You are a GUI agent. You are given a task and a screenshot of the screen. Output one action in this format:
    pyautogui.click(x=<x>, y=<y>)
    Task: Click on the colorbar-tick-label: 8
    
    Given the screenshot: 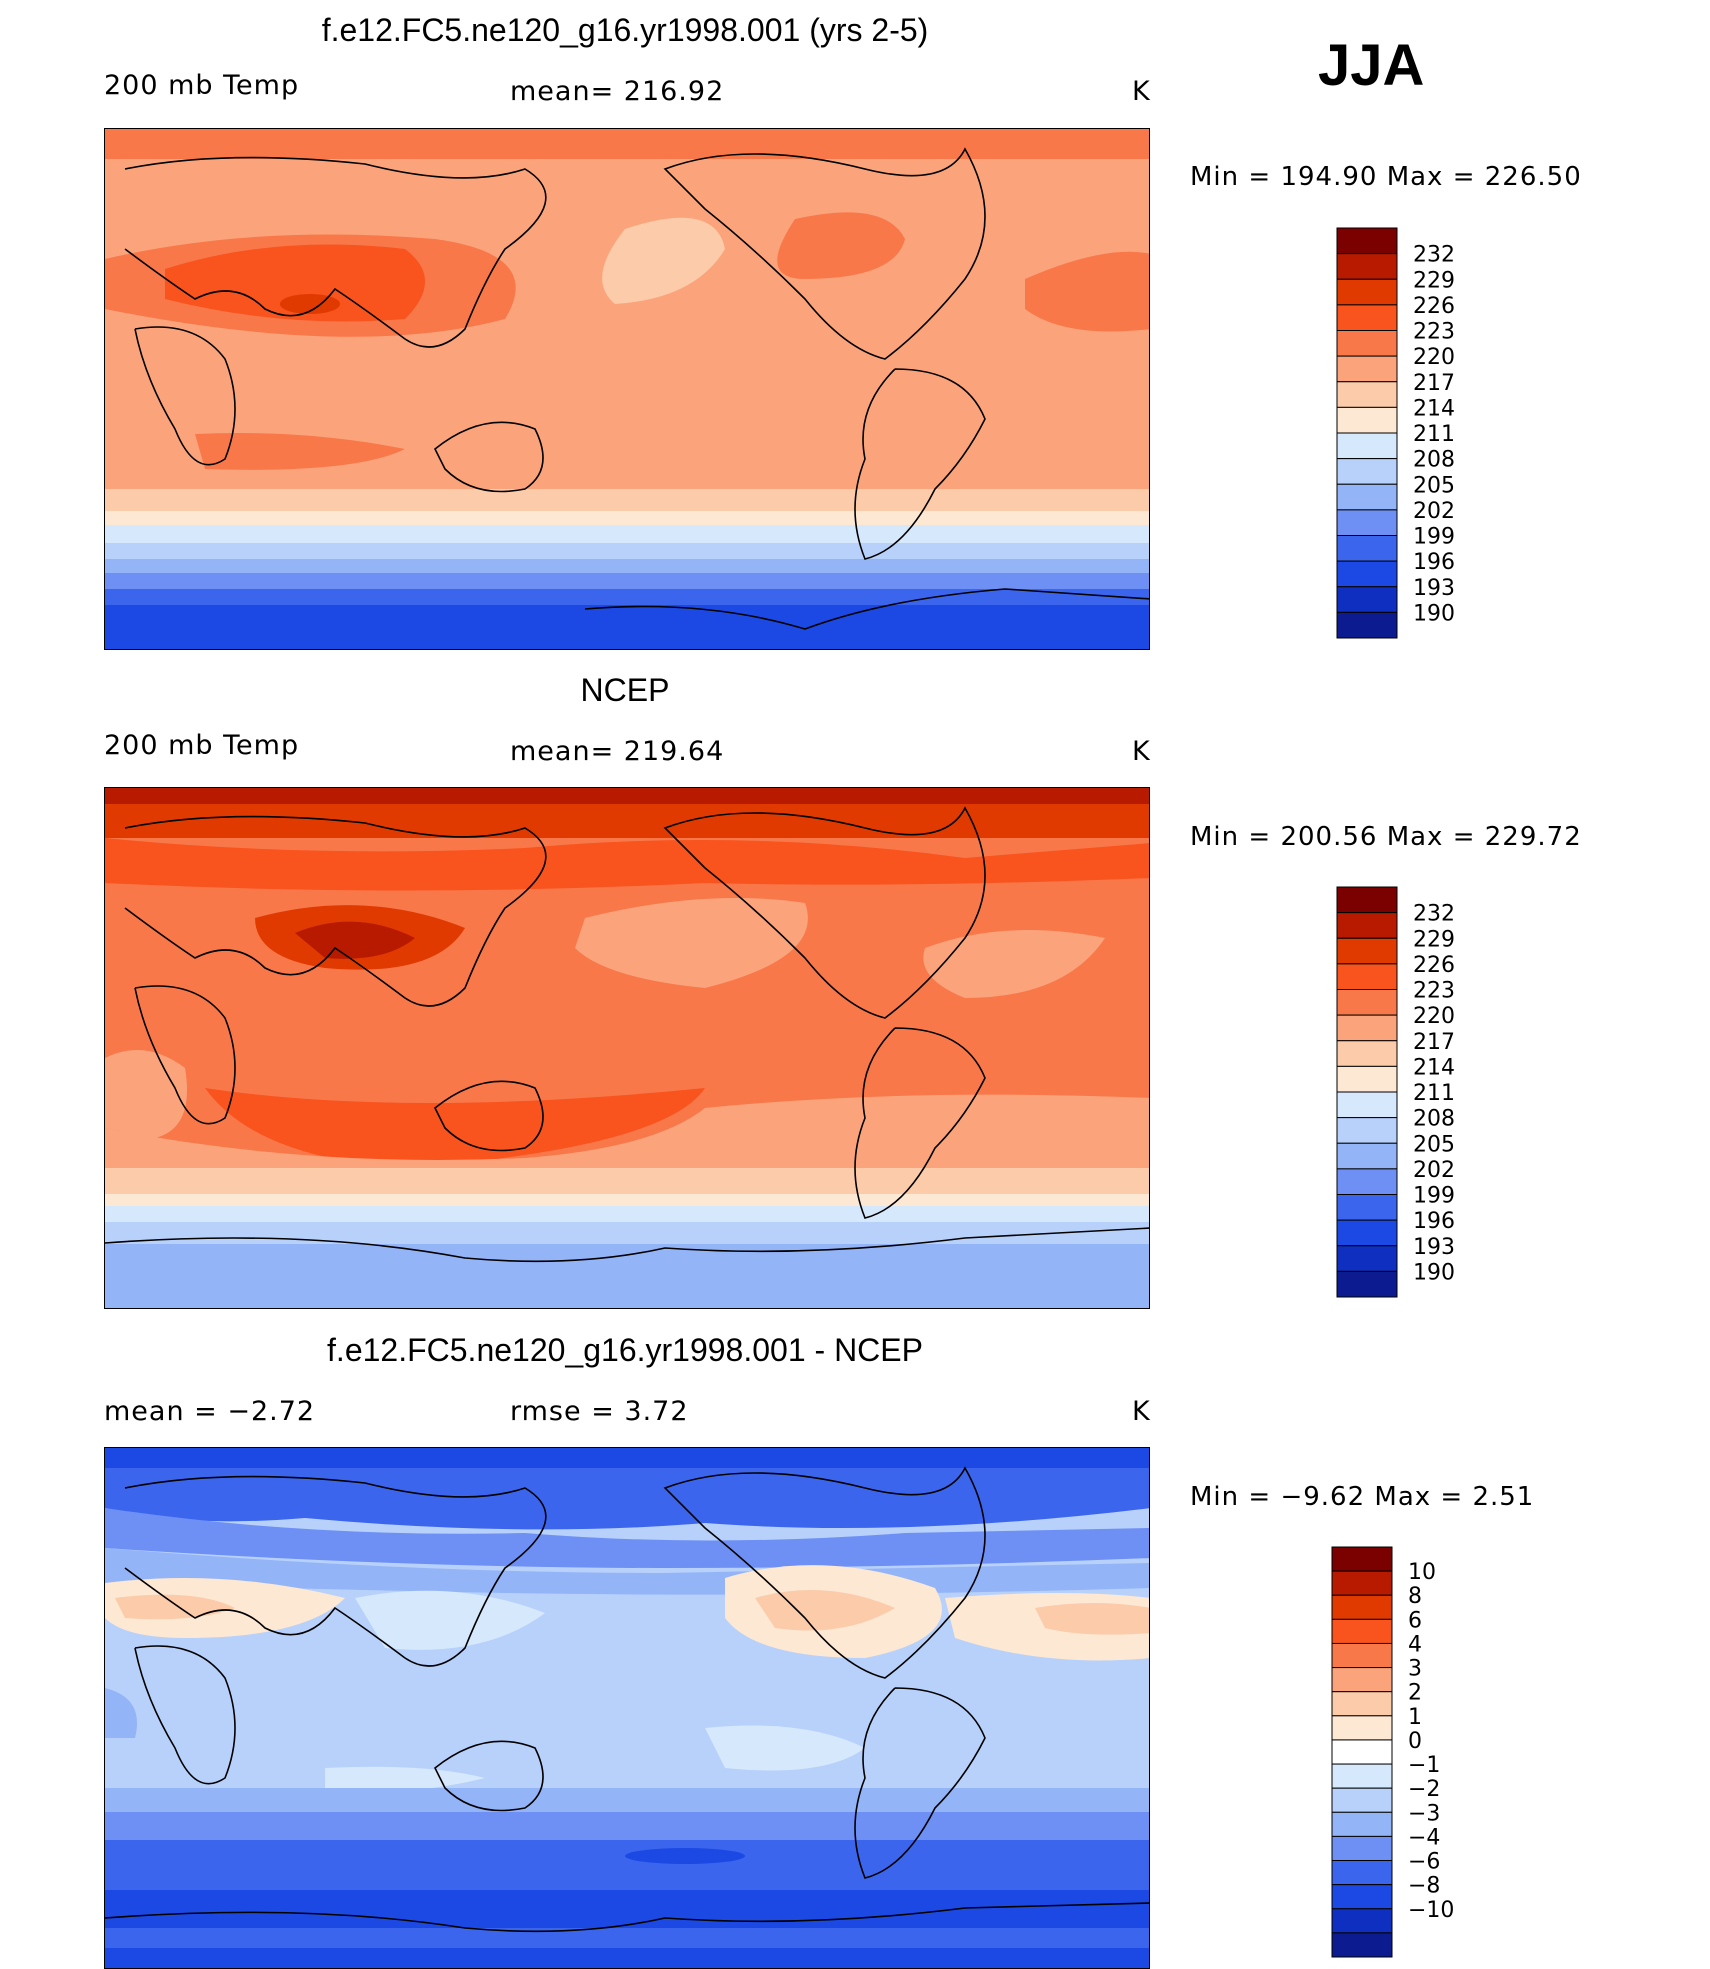 What is the action you would take?
    pyautogui.click(x=1415, y=1596)
    